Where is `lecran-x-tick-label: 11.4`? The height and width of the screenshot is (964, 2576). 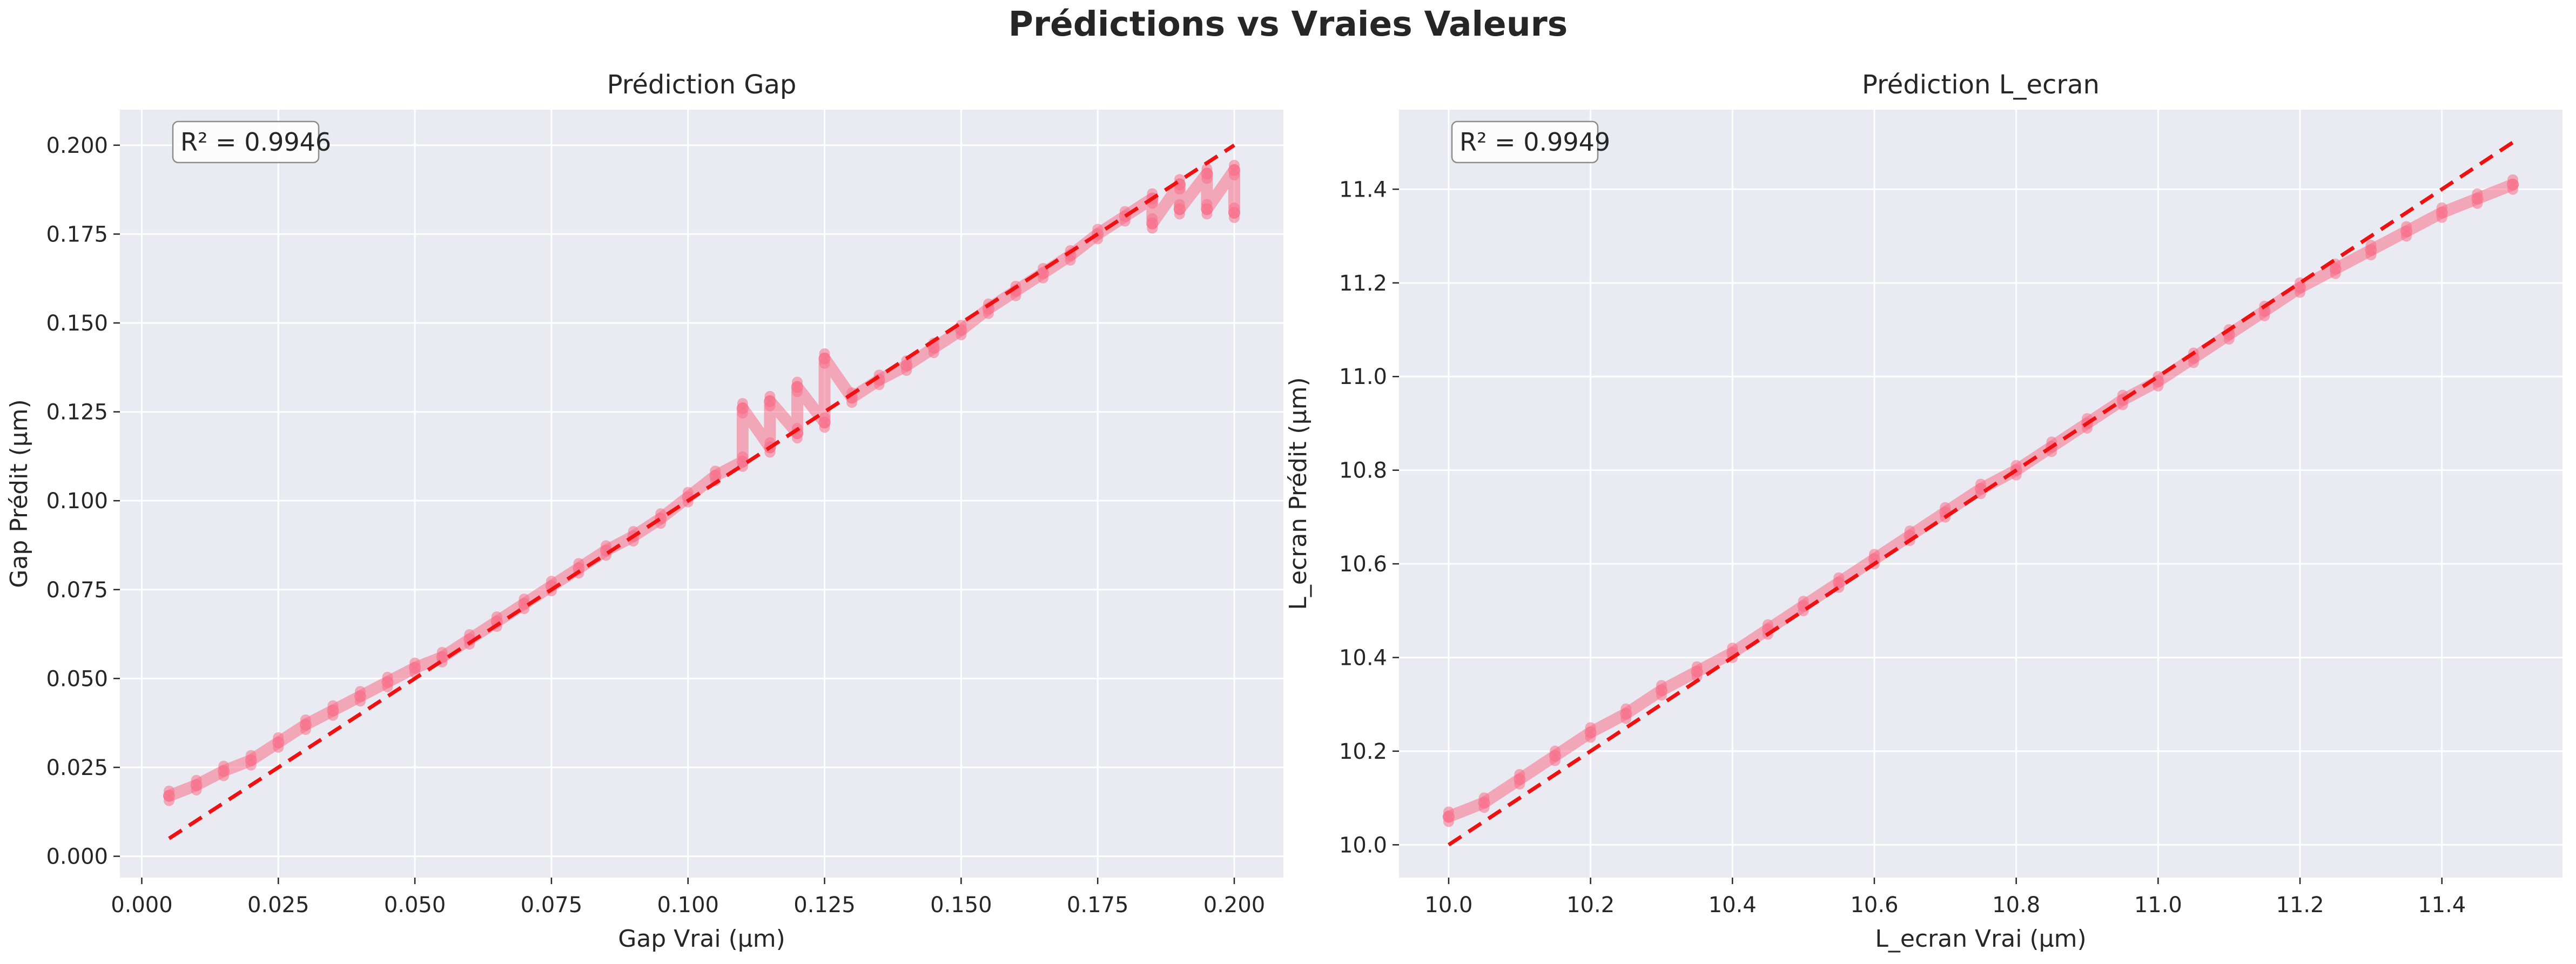 lecran-x-tick-label: 11.4 is located at coordinates (2442, 905).